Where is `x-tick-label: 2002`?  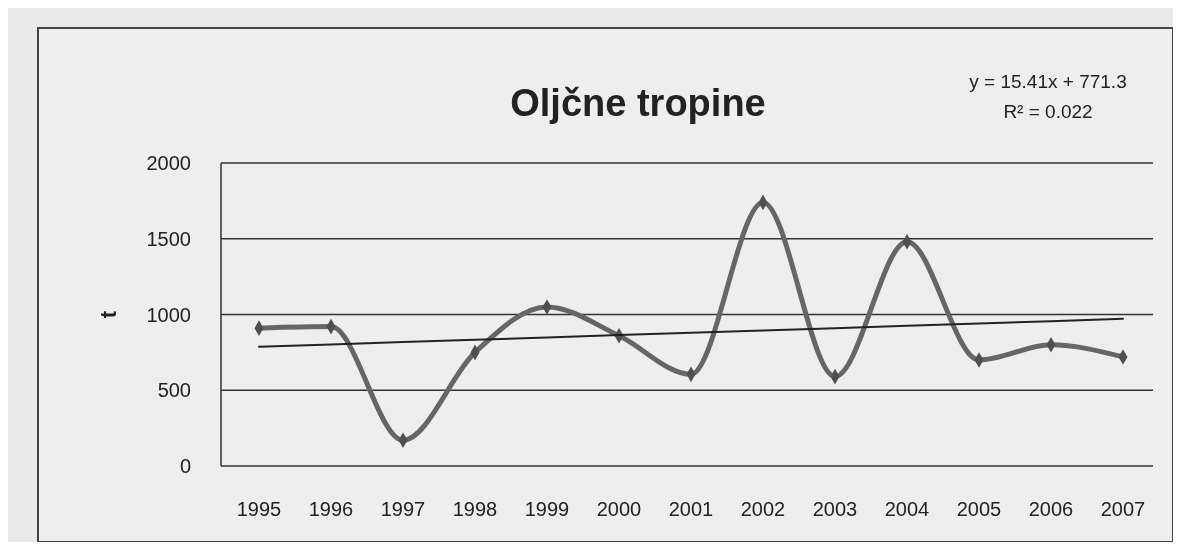
x-tick-label: 2002 is located at coordinates (763, 509).